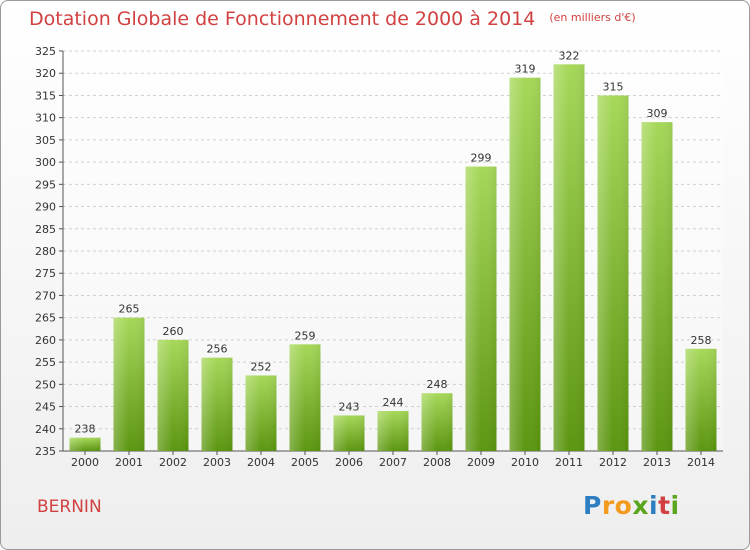 This screenshot has width=750, height=550. Describe the element at coordinates (173, 331) in the screenshot. I see `data-label: 260` at that location.